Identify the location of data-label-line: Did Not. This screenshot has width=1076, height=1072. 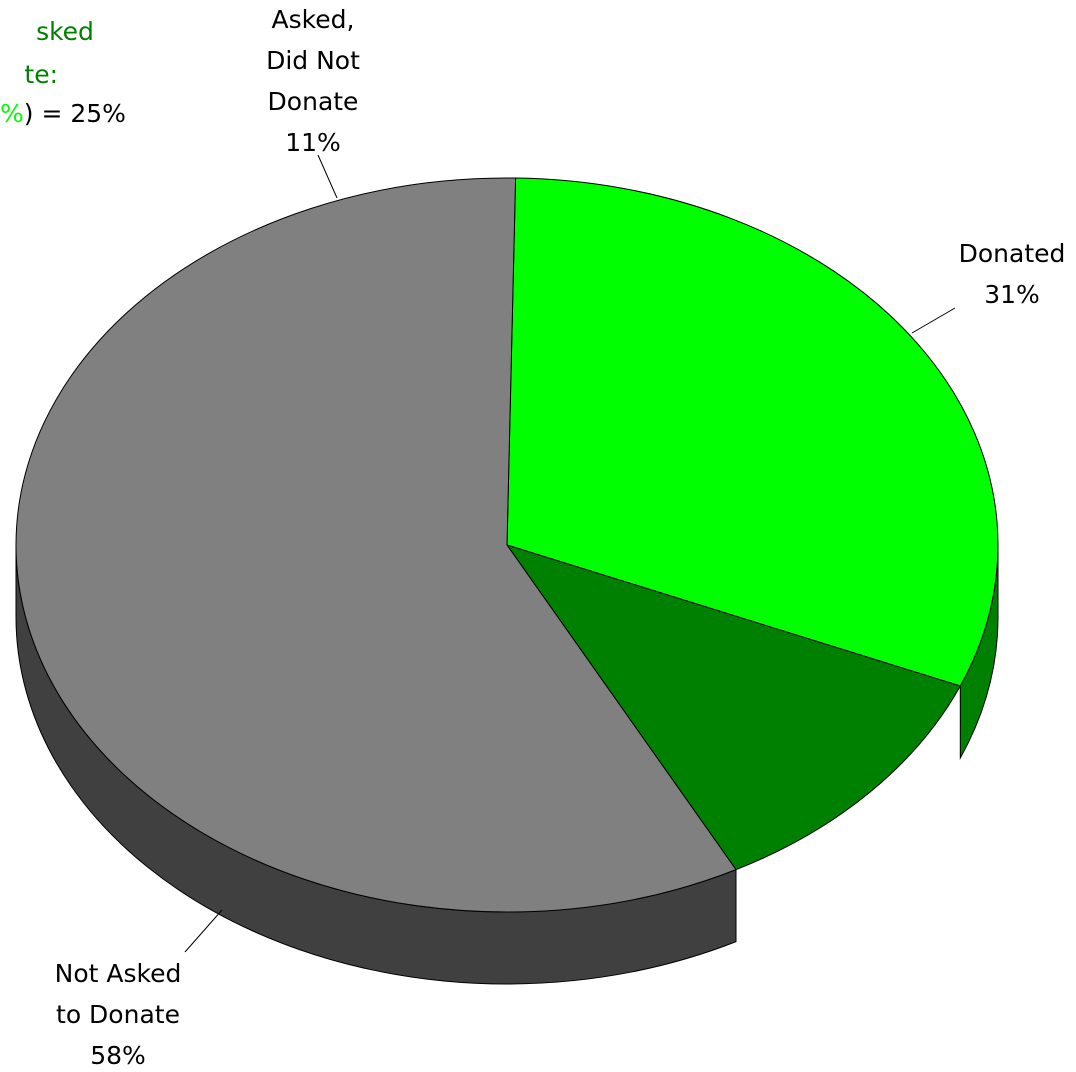
(313, 60).